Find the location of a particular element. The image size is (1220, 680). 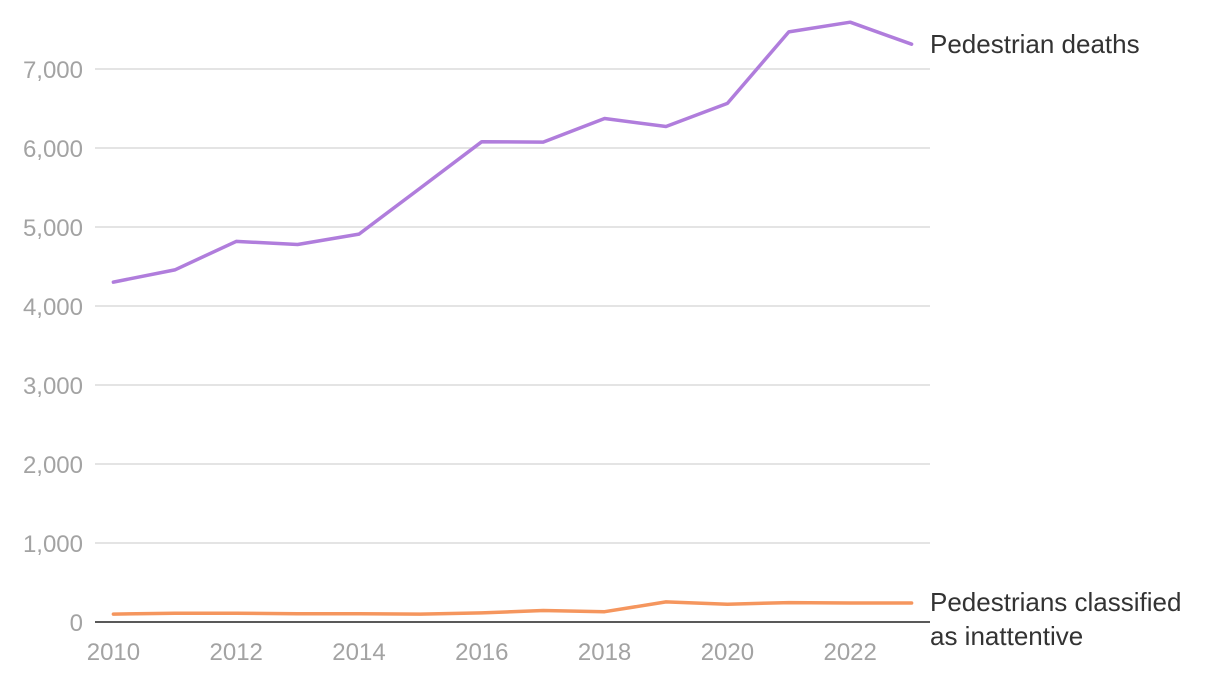

x-tick-label: 2010 is located at coordinates (113, 652).